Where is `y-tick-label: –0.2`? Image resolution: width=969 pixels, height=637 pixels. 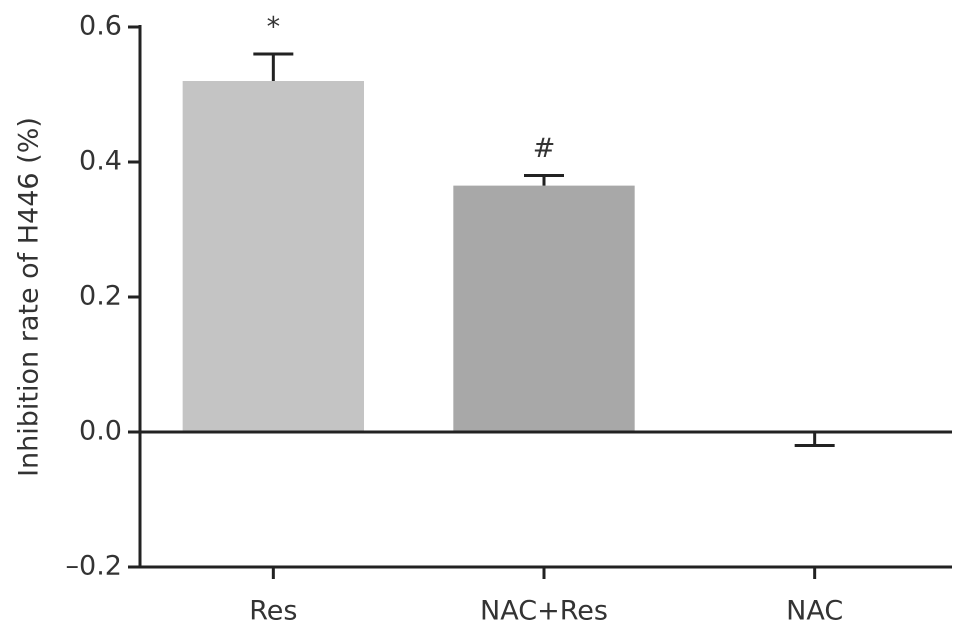
y-tick-label: –0.2 is located at coordinates (94, 566).